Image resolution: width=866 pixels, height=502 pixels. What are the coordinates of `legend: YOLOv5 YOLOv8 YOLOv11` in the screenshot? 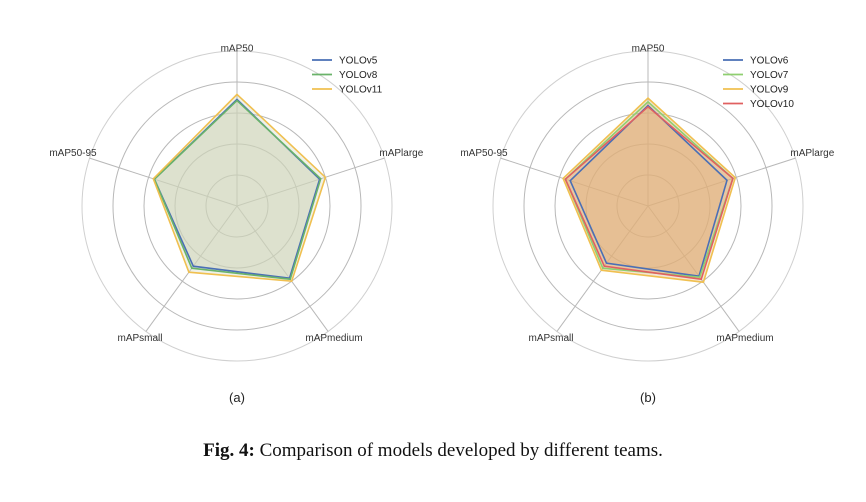 It's located at (347, 76).